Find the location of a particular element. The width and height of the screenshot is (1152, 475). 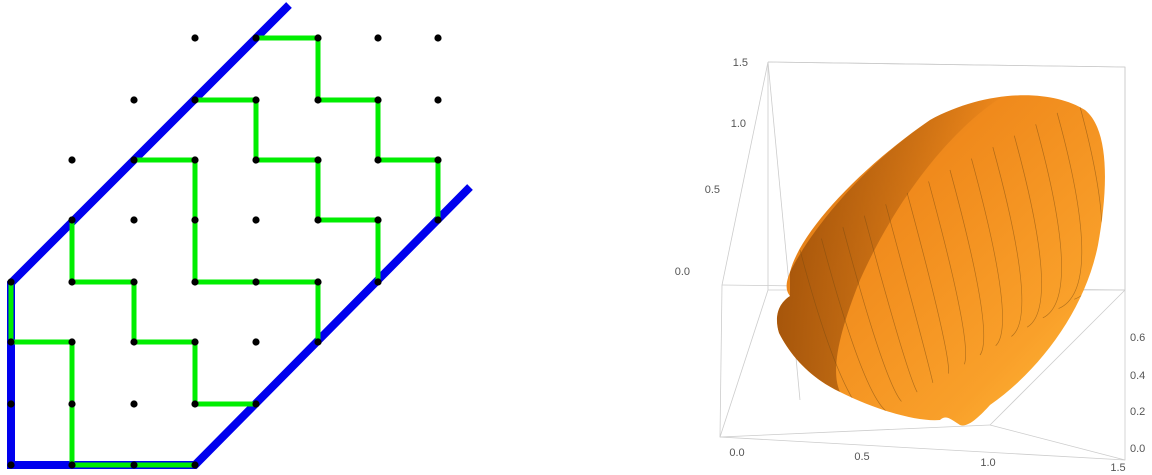

green-path-top is located at coordinates (347, 129).